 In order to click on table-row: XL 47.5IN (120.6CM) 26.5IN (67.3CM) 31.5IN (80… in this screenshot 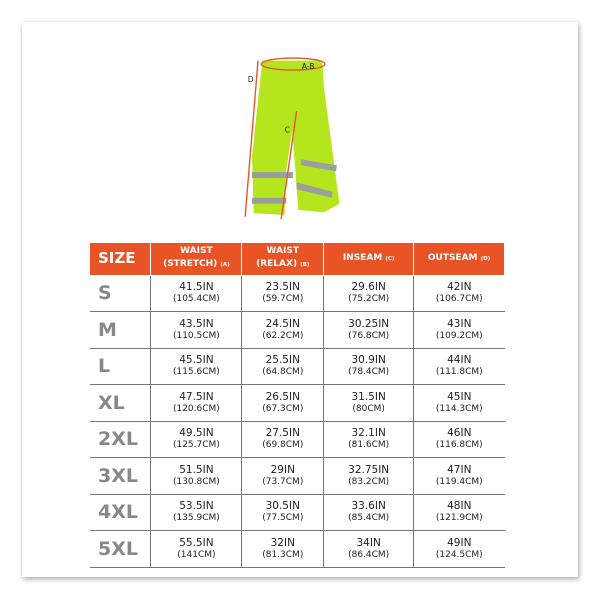, I will do `click(297, 403)`.